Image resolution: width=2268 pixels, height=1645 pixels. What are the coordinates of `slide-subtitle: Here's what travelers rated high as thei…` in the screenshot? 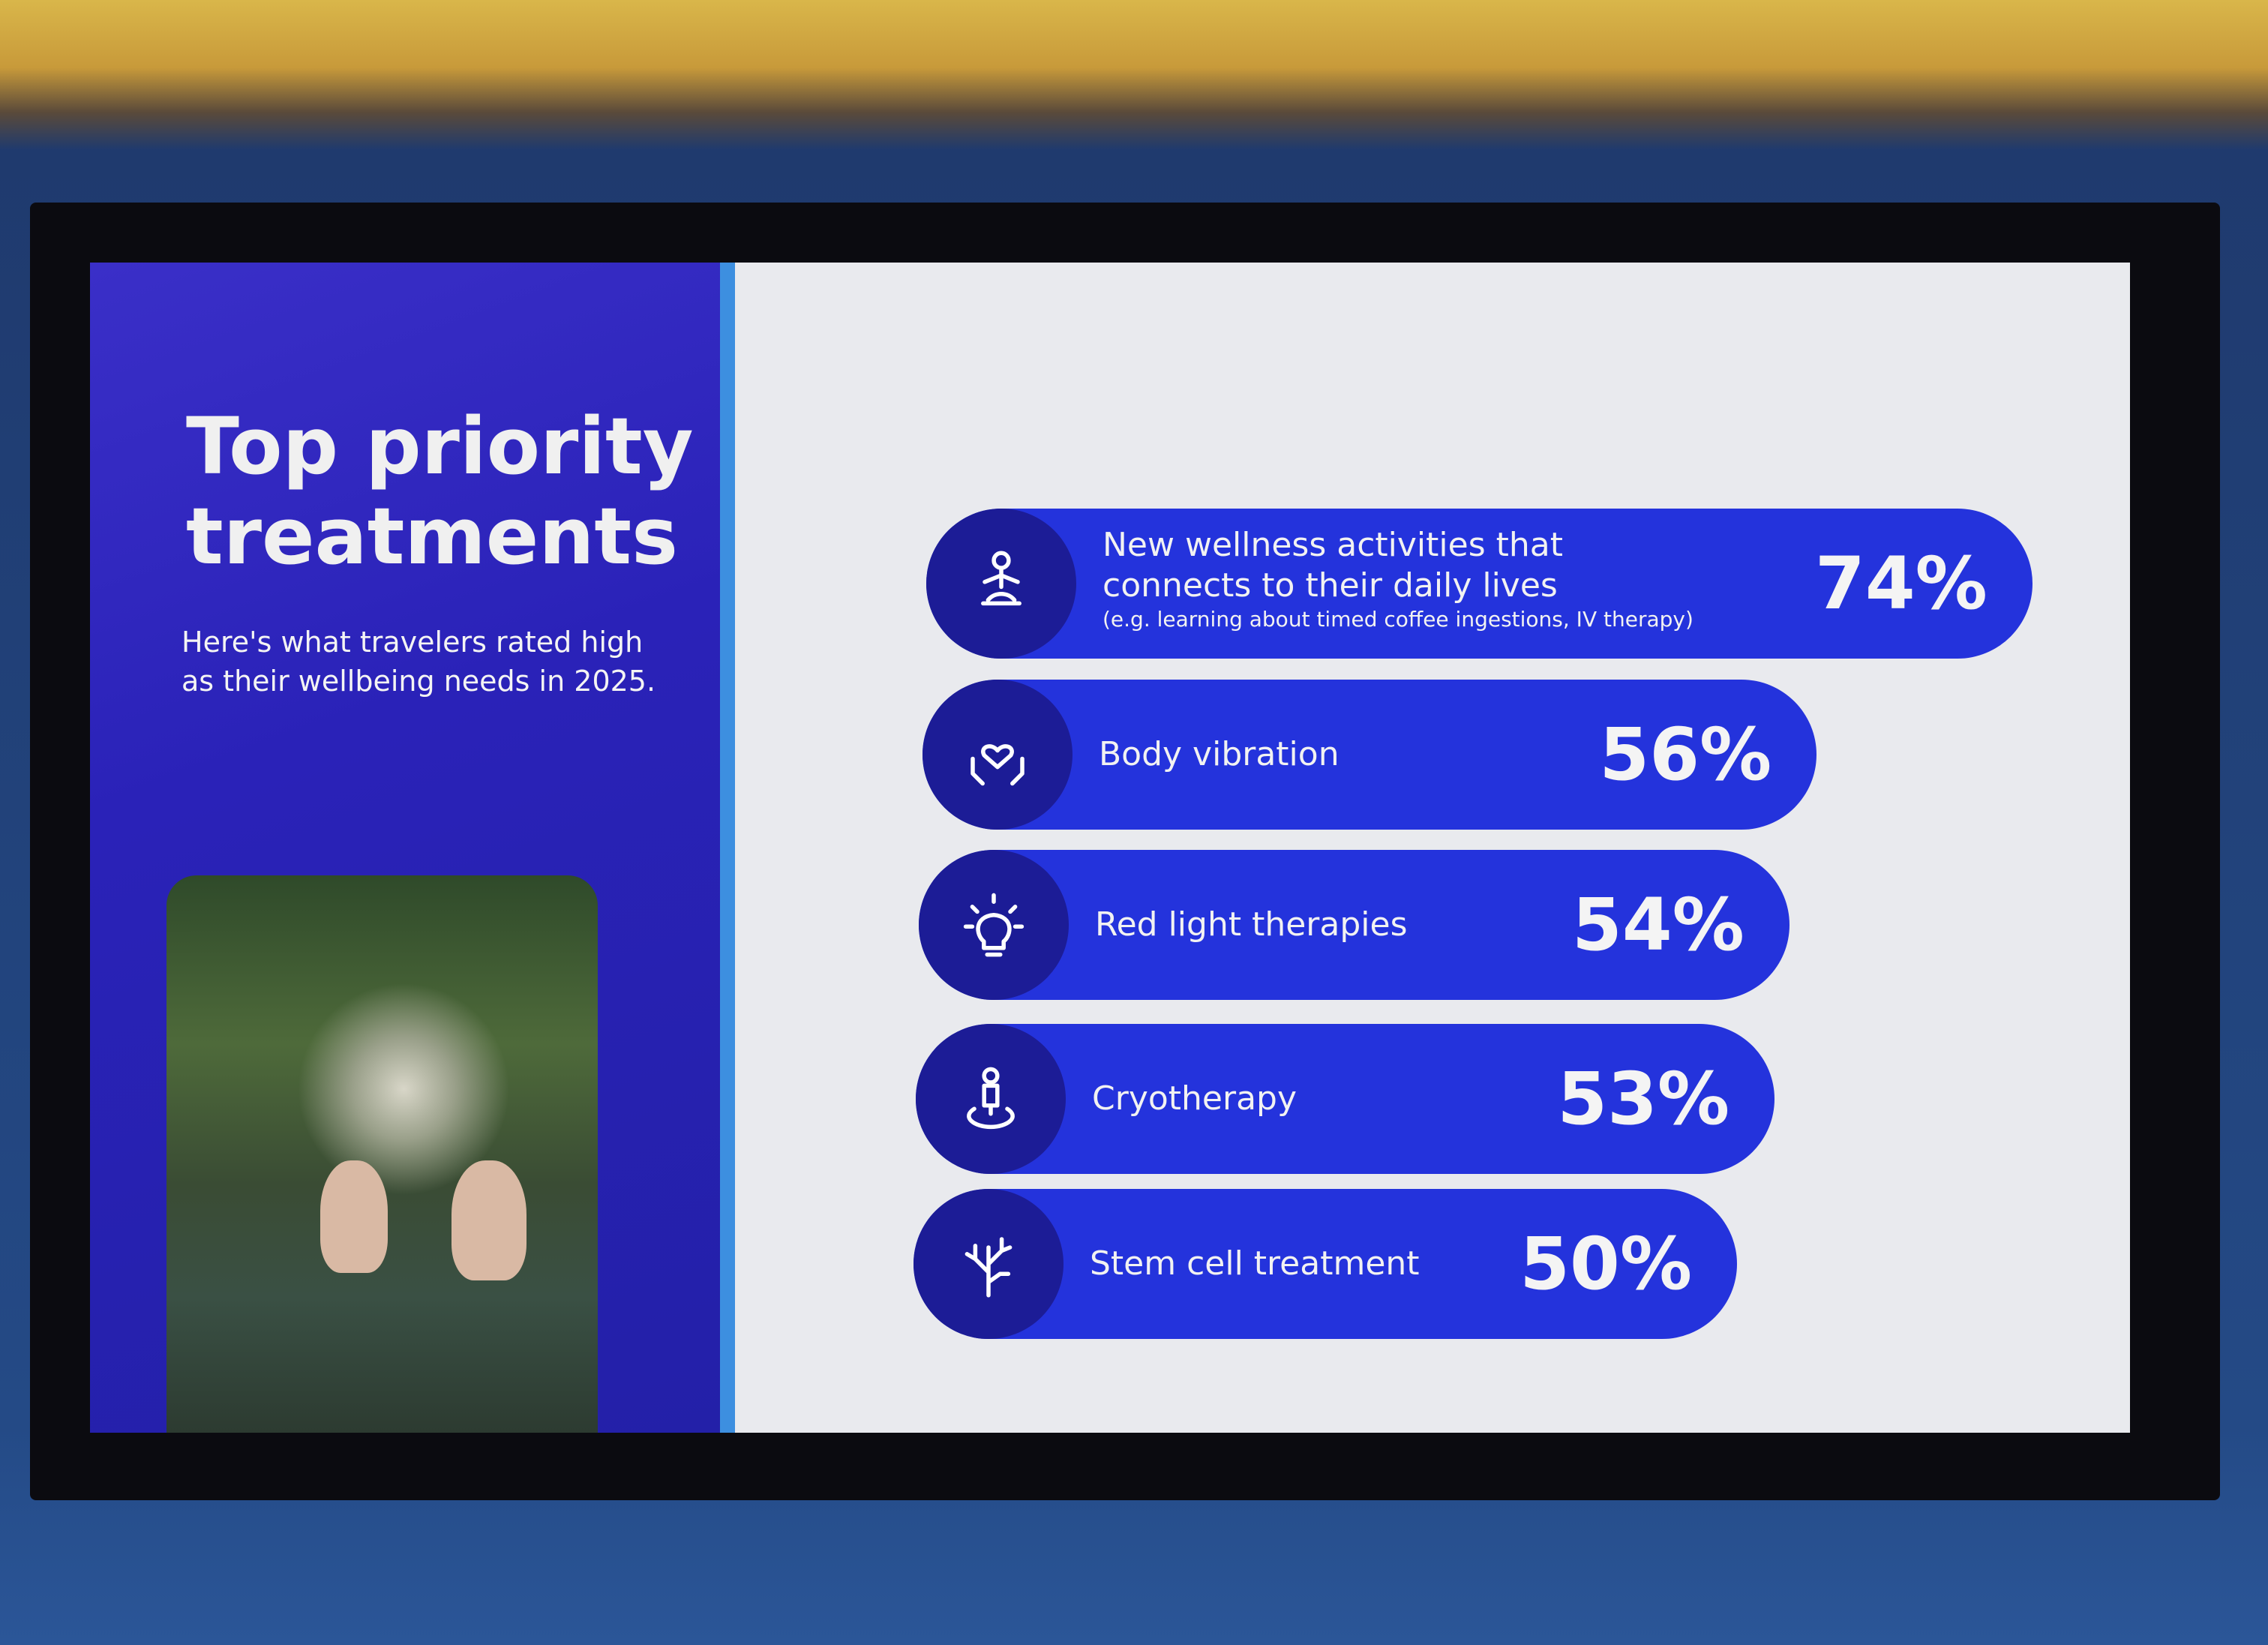 It's located at (419, 662).